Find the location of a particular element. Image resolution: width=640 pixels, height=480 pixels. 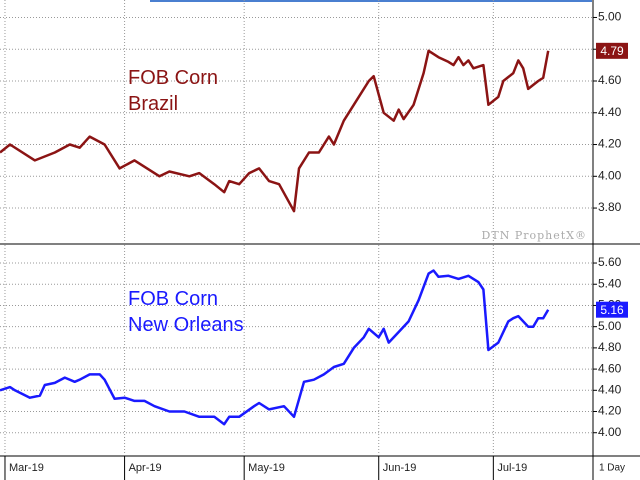

y-tick-label: 4.80 is located at coordinates (610, 347).